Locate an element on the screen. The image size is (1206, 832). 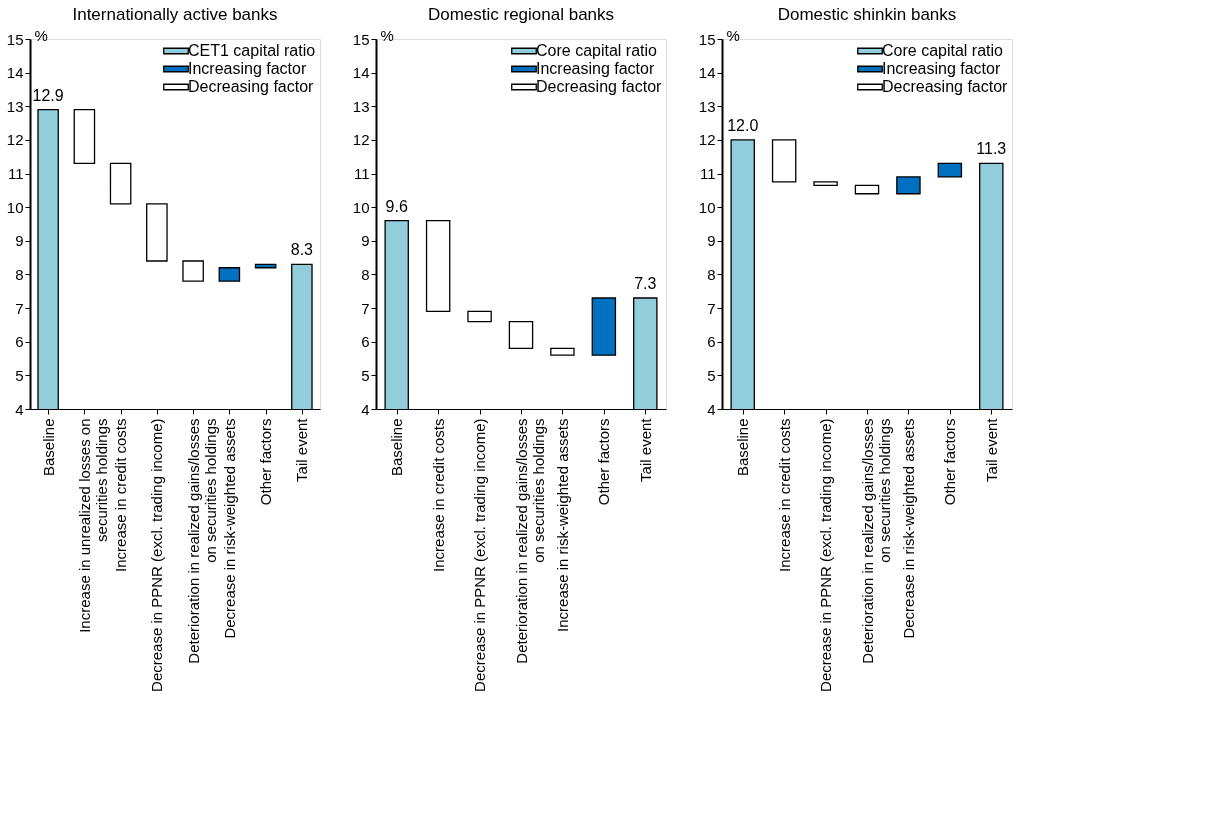
data-label: 7.3 is located at coordinates (645, 283).